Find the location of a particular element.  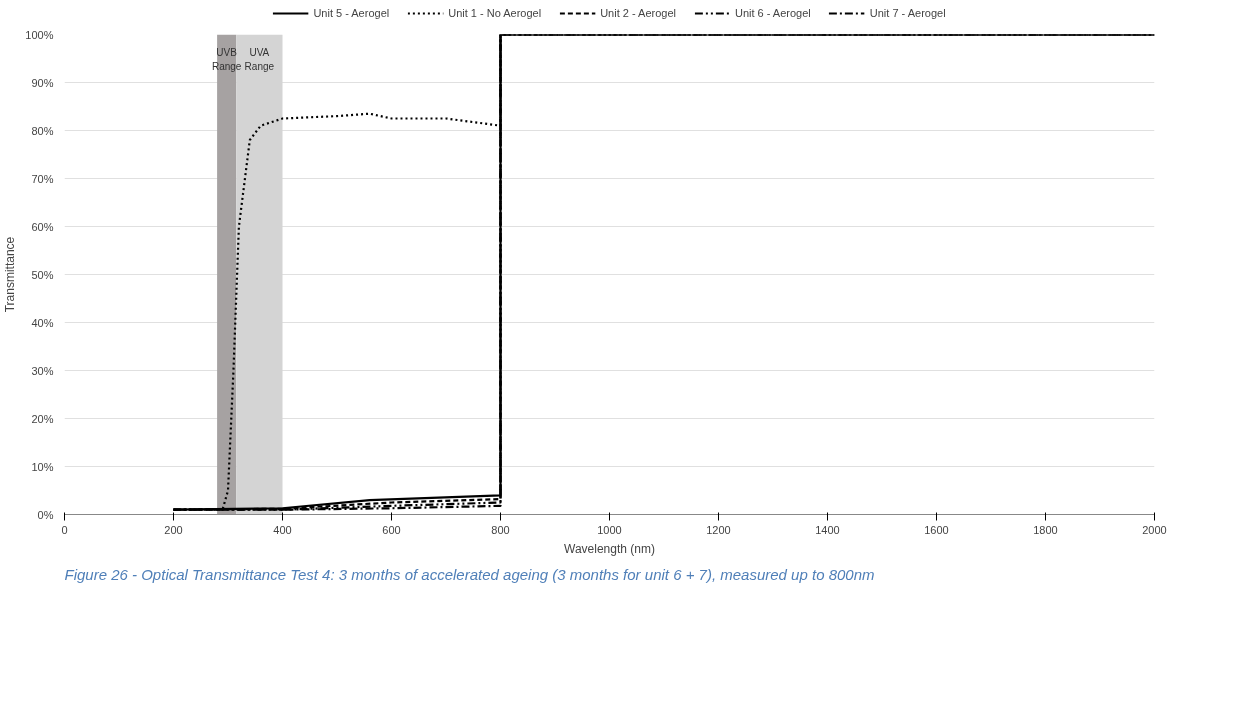

y-tick-label: 10% is located at coordinates (42, 466).